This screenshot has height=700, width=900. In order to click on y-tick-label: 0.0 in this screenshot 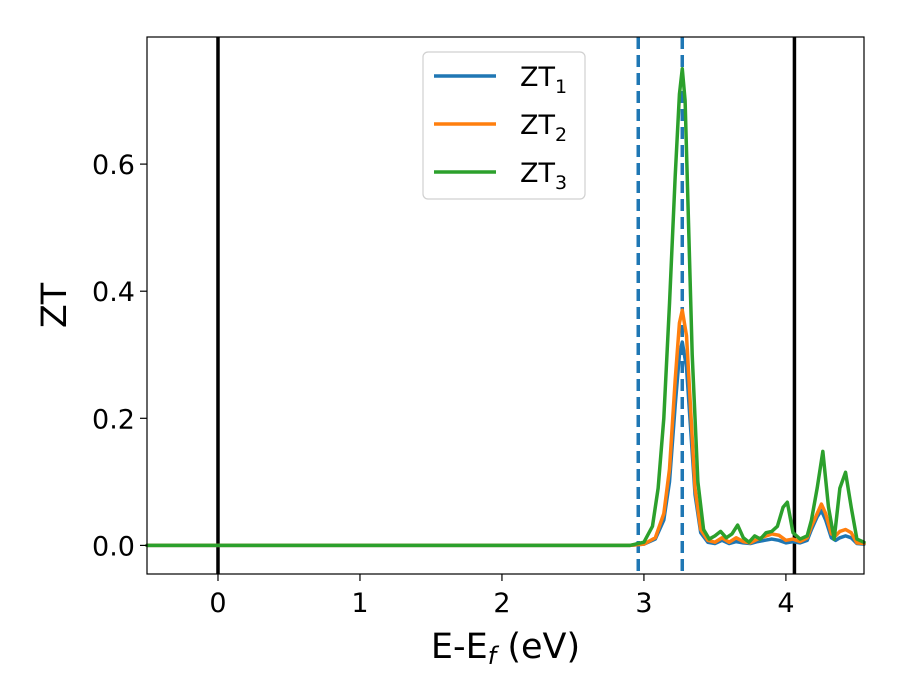, I will do `click(113, 546)`.